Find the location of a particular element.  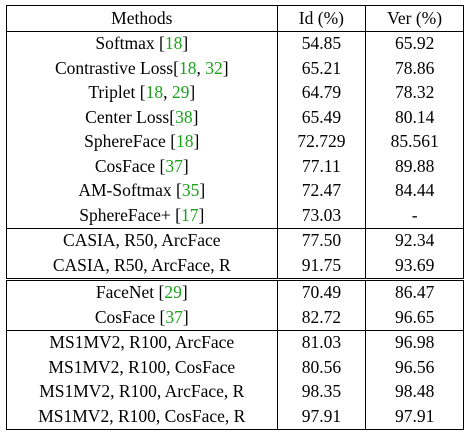

id-cell: 70.49 is located at coordinates (322, 291).